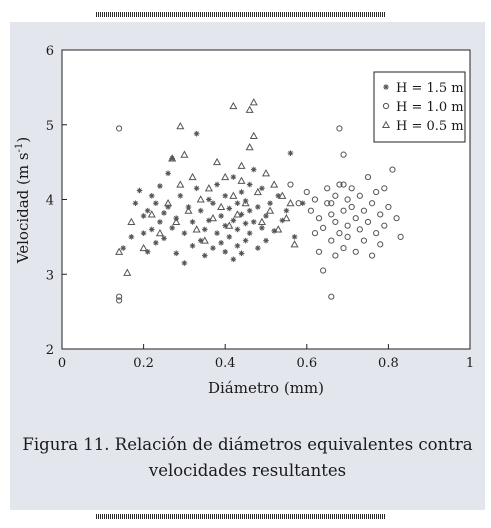  I want to click on x-tick-label: 0, so click(62, 363).